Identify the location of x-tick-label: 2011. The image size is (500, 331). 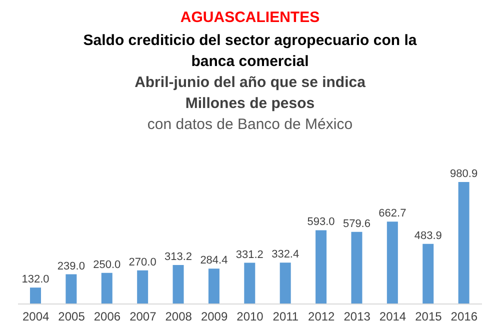
(285, 317).